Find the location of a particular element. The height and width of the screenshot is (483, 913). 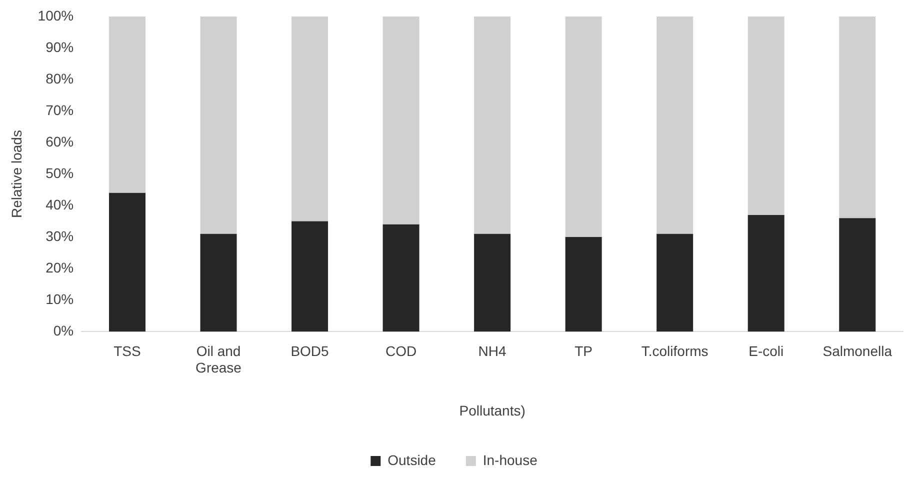

y-tick-label: 10% is located at coordinates (60, 298).